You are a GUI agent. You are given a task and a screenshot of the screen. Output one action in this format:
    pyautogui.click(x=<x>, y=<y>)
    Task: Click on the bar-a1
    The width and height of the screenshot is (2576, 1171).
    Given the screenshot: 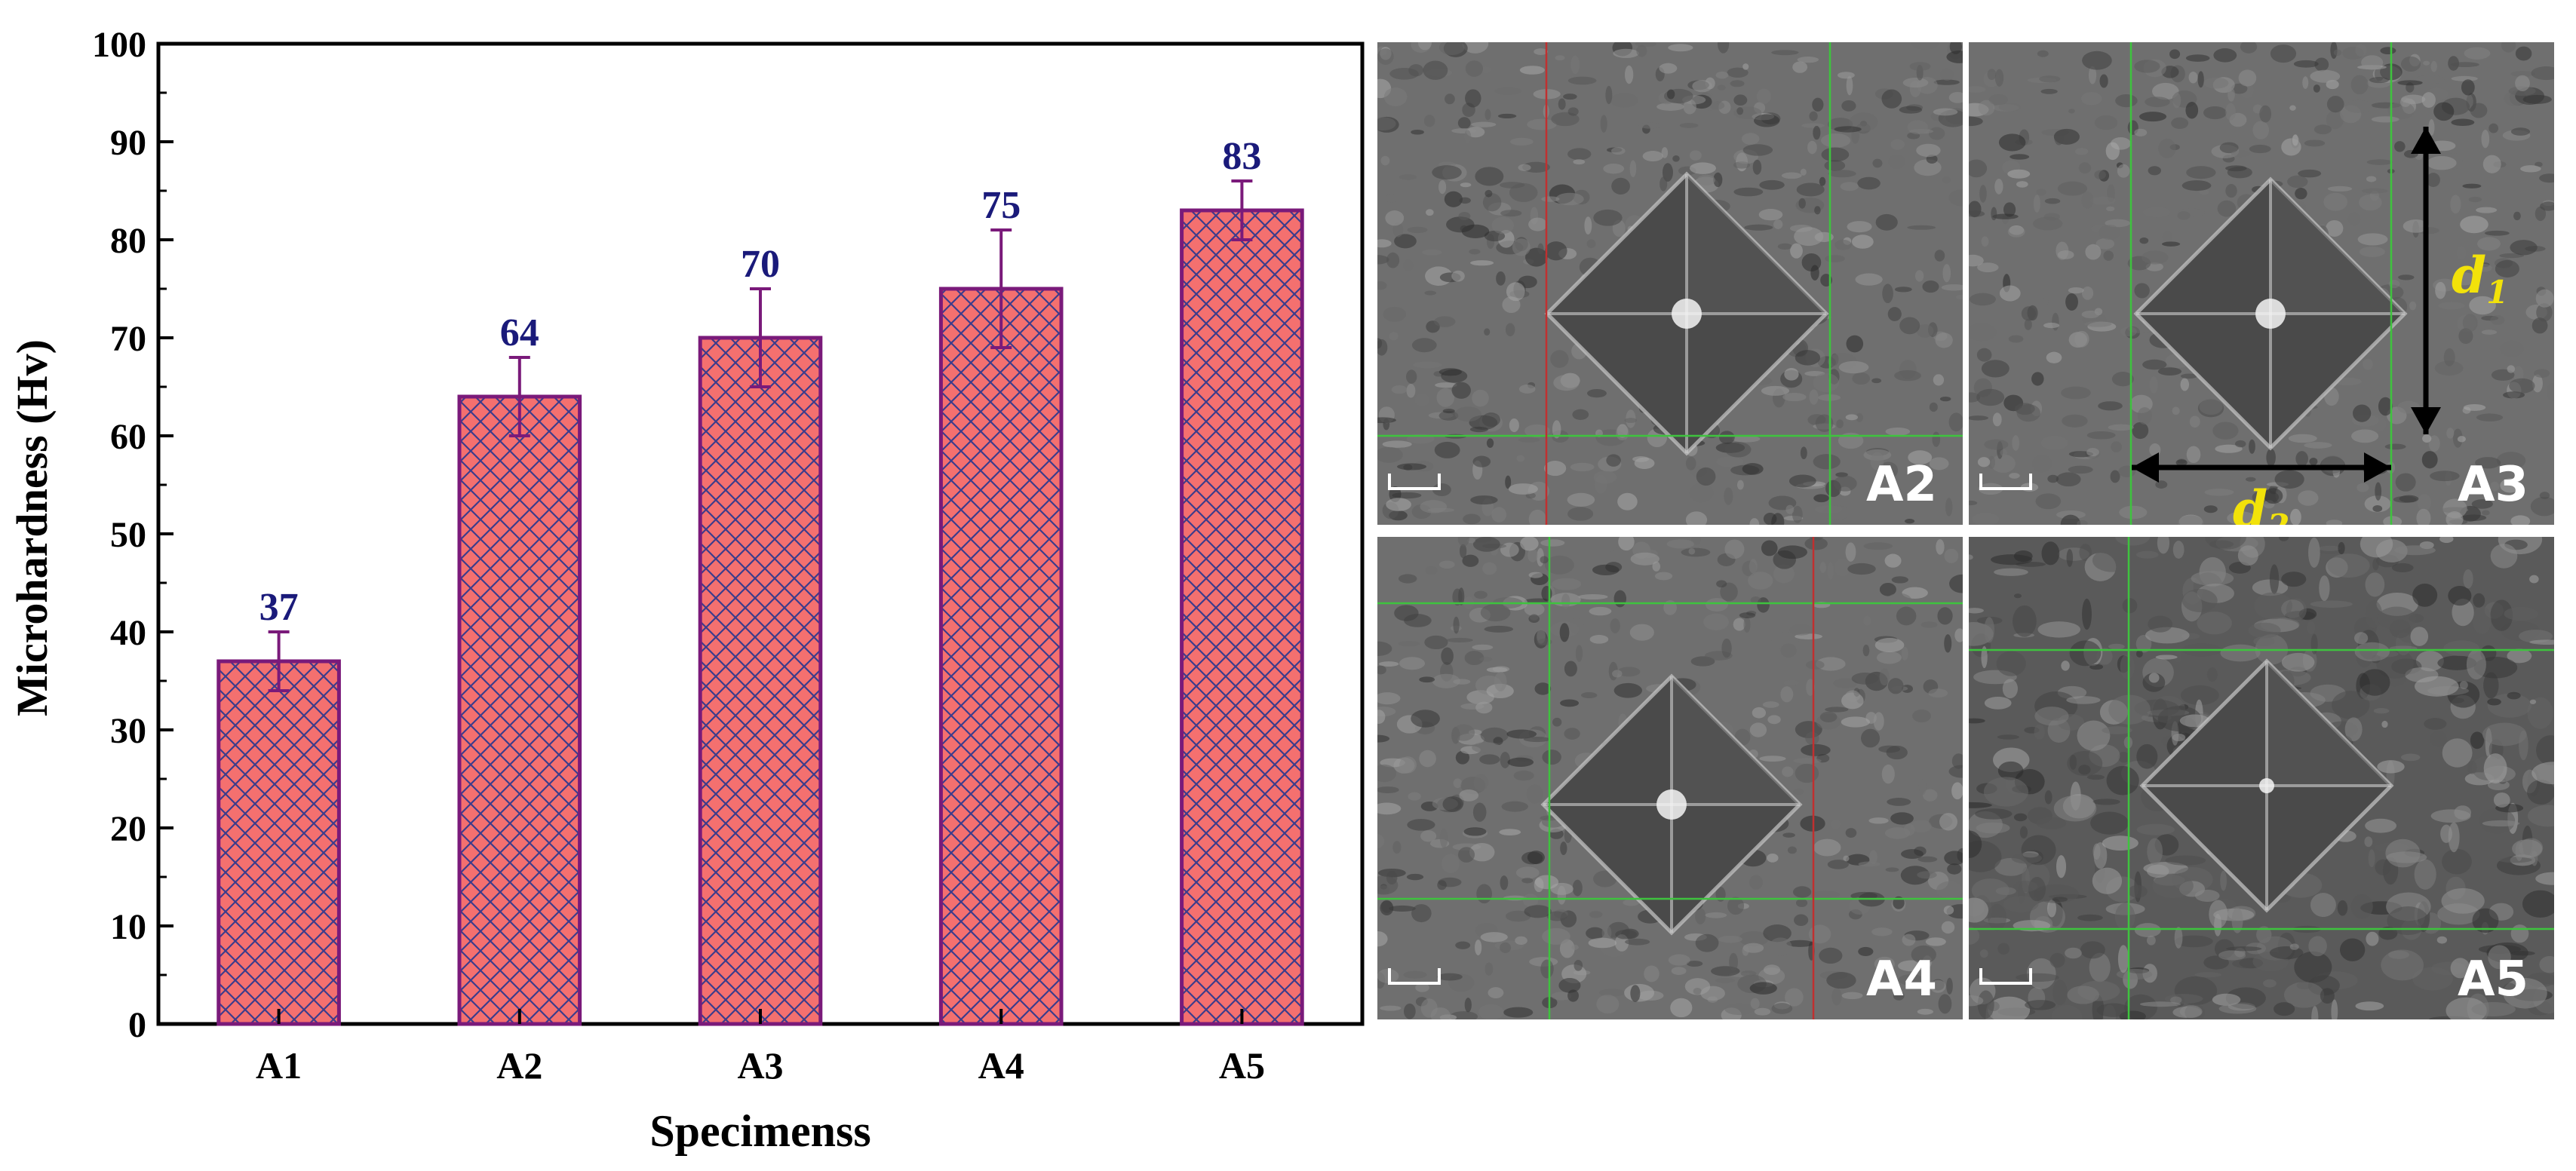 What is the action you would take?
    pyautogui.click(x=278, y=842)
    